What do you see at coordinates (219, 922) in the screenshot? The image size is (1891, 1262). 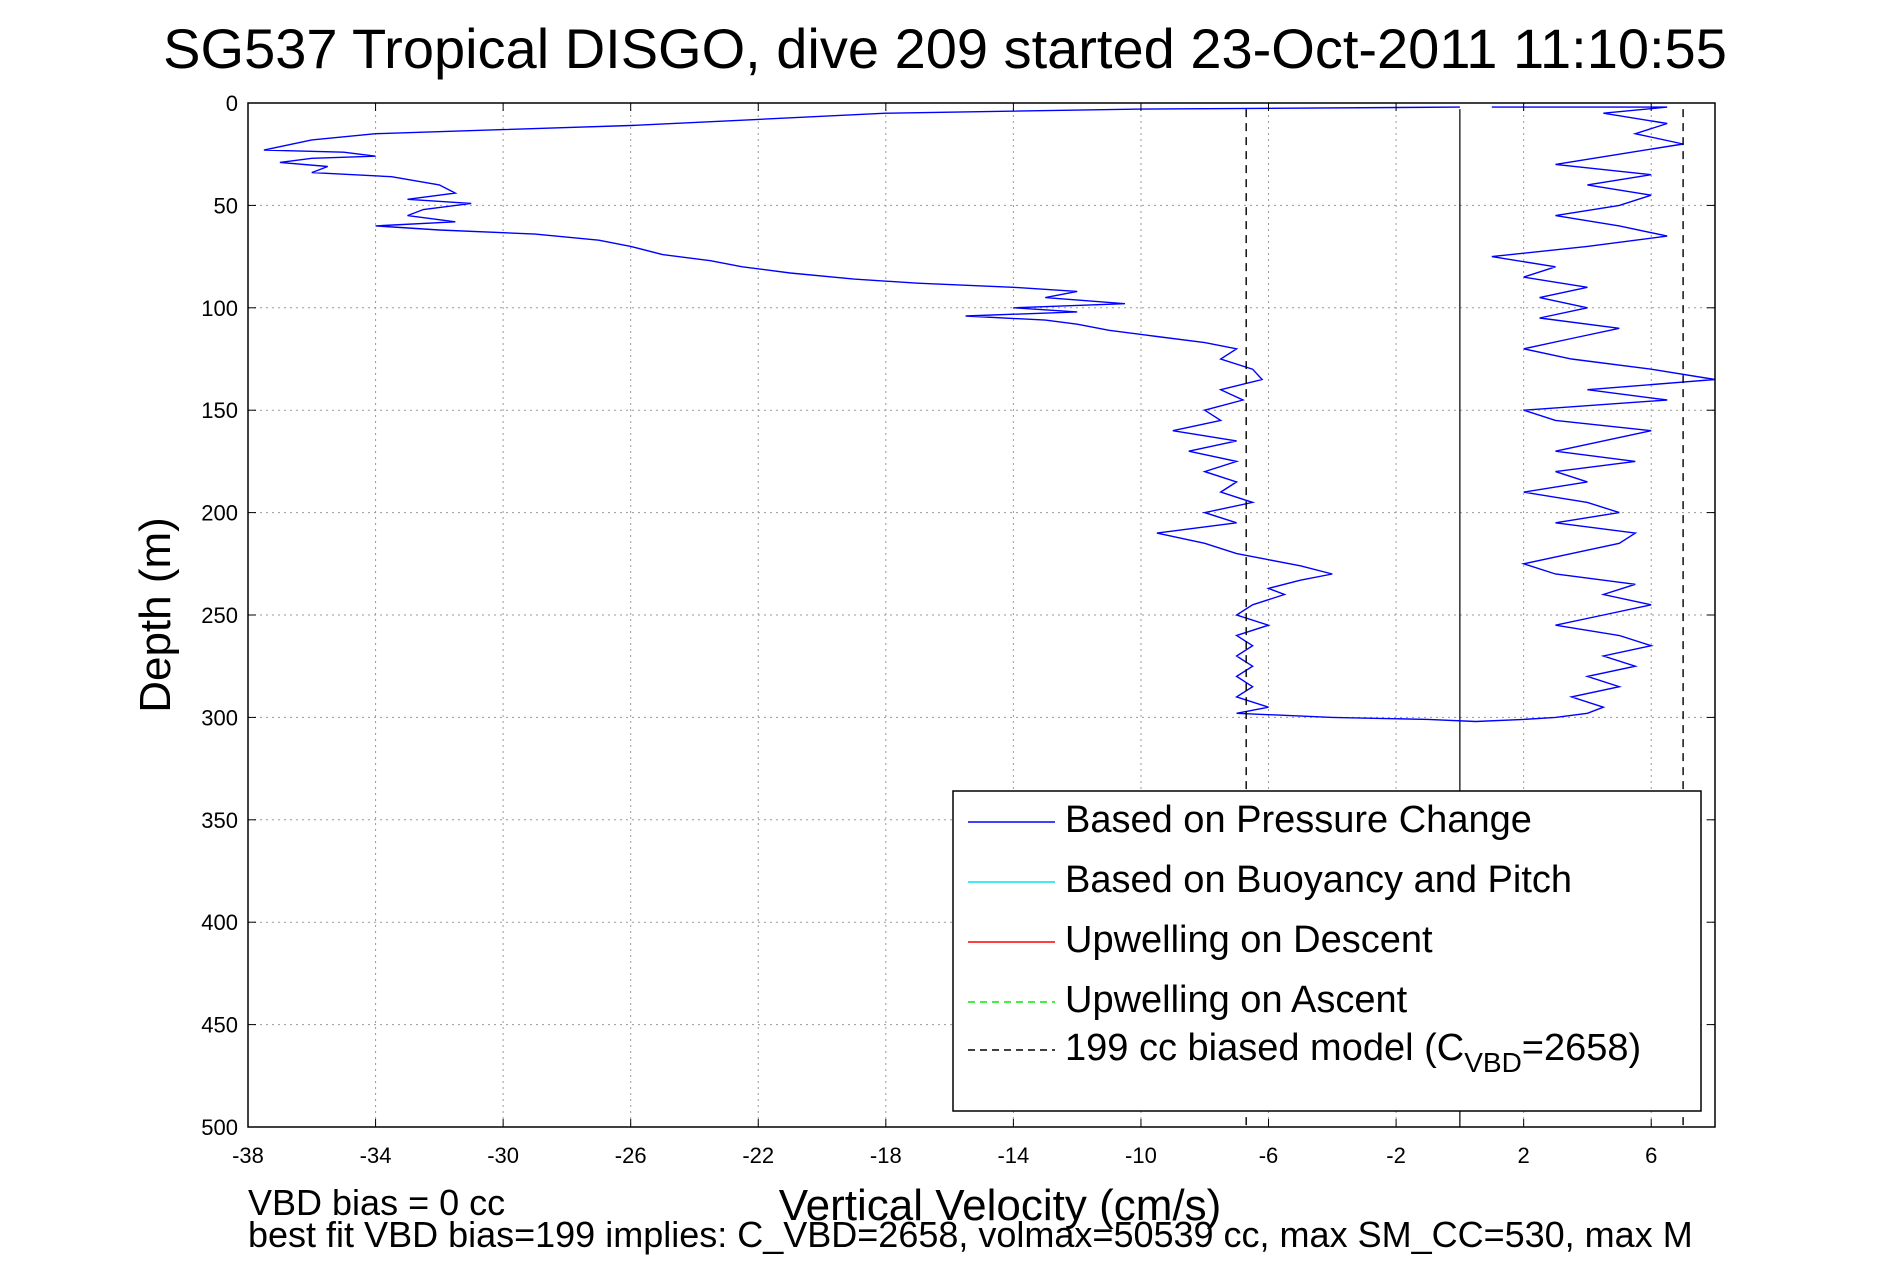 I see `y-tick-label: 400` at bounding box center [219, 922].